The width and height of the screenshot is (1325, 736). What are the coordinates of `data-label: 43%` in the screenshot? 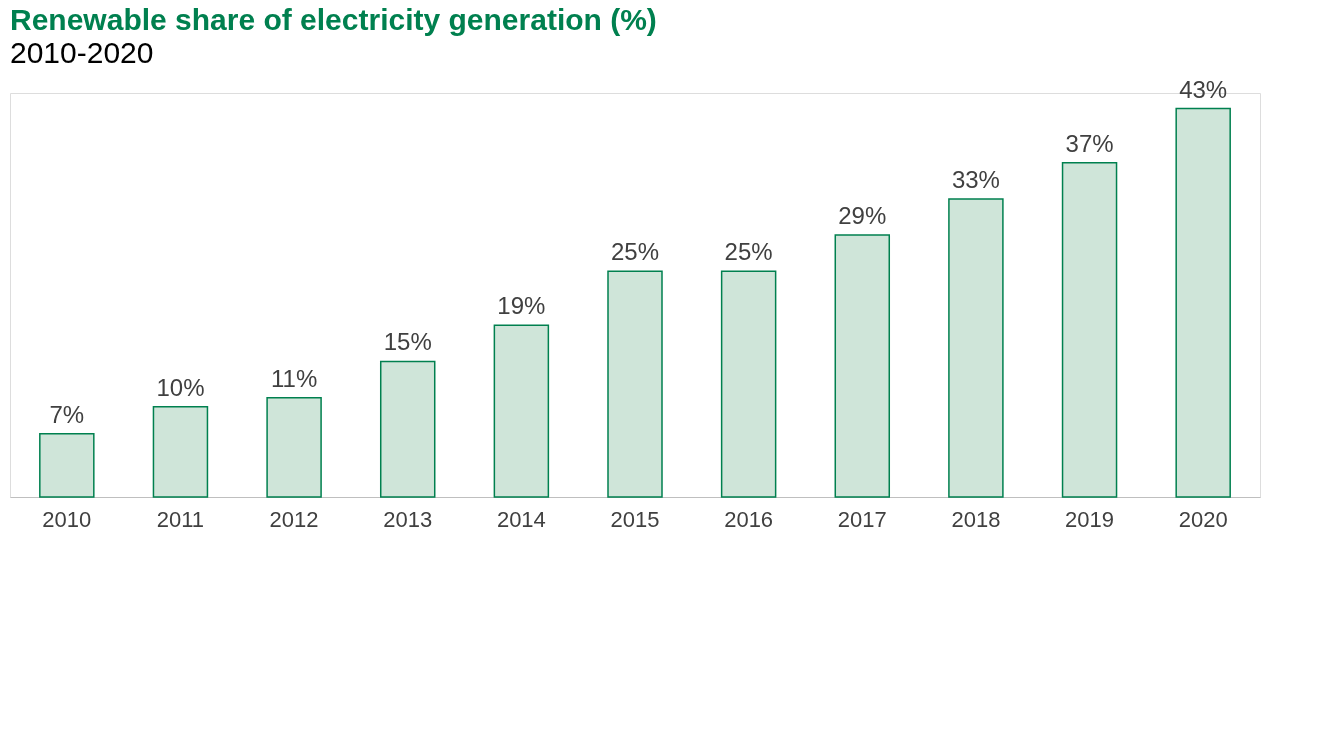 It's located at (1203, 89).